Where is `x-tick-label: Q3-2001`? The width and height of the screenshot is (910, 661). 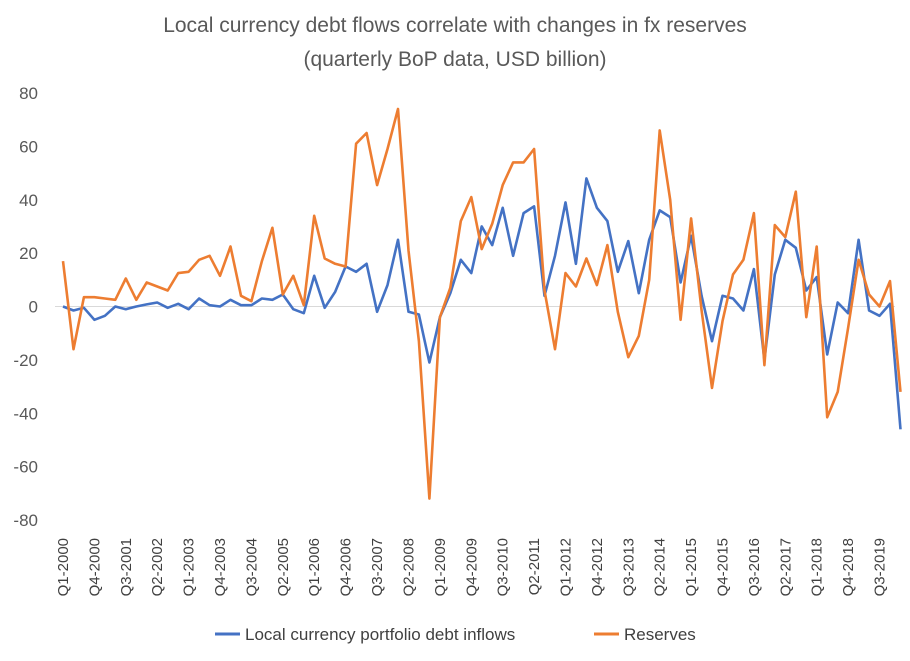 x-tick-label: Q3-2001 is located at coordinates (126, 567).